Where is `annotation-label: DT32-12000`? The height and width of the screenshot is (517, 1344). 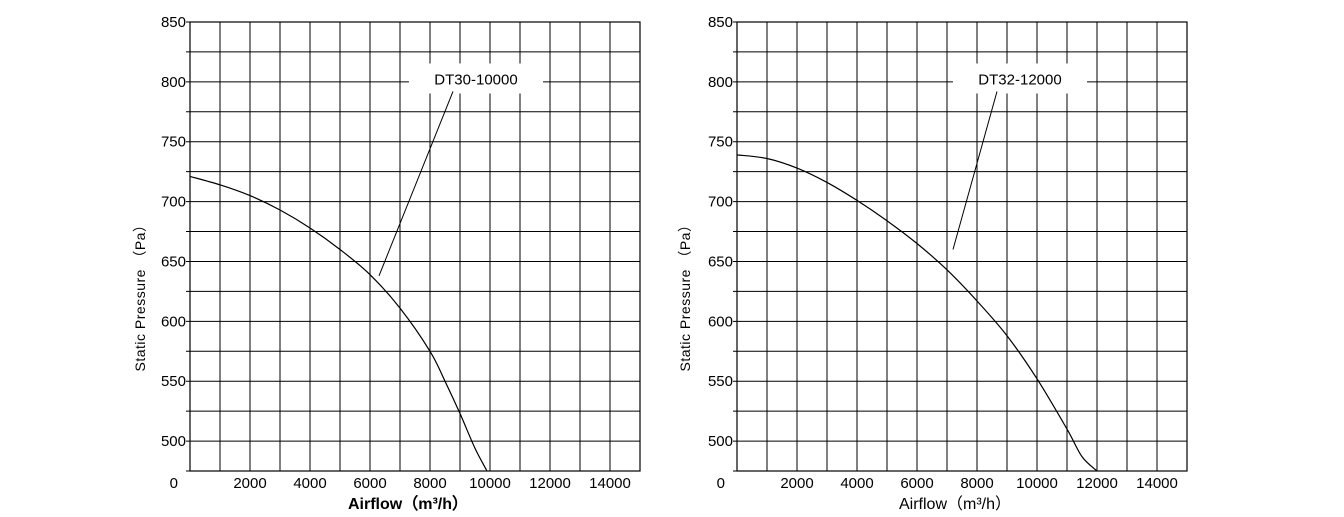 annotation-label: DT32-12000 is located at coordinates (1019, 79).